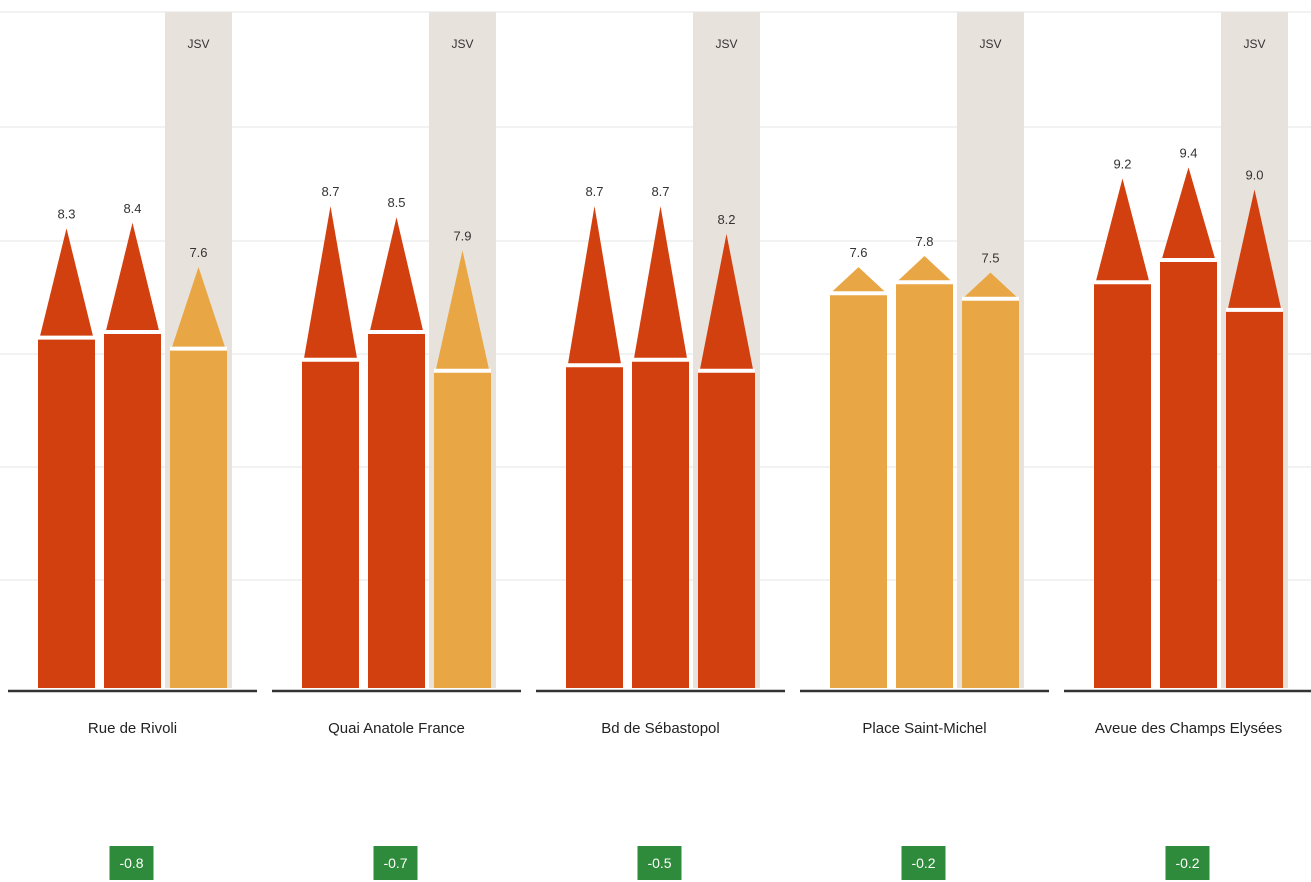 Image resolution: width=1311 pixels, height=882 pixels. I want to click on diff-badge-text: -0.7, so click(395, 863).